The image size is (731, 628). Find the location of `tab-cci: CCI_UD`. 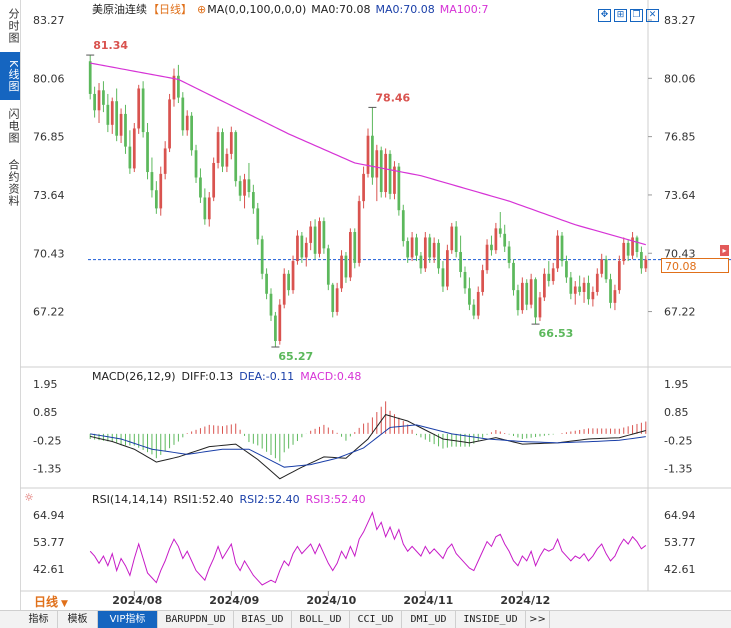

tab-cci: CCI_UD is located at coordinates (376, 619).